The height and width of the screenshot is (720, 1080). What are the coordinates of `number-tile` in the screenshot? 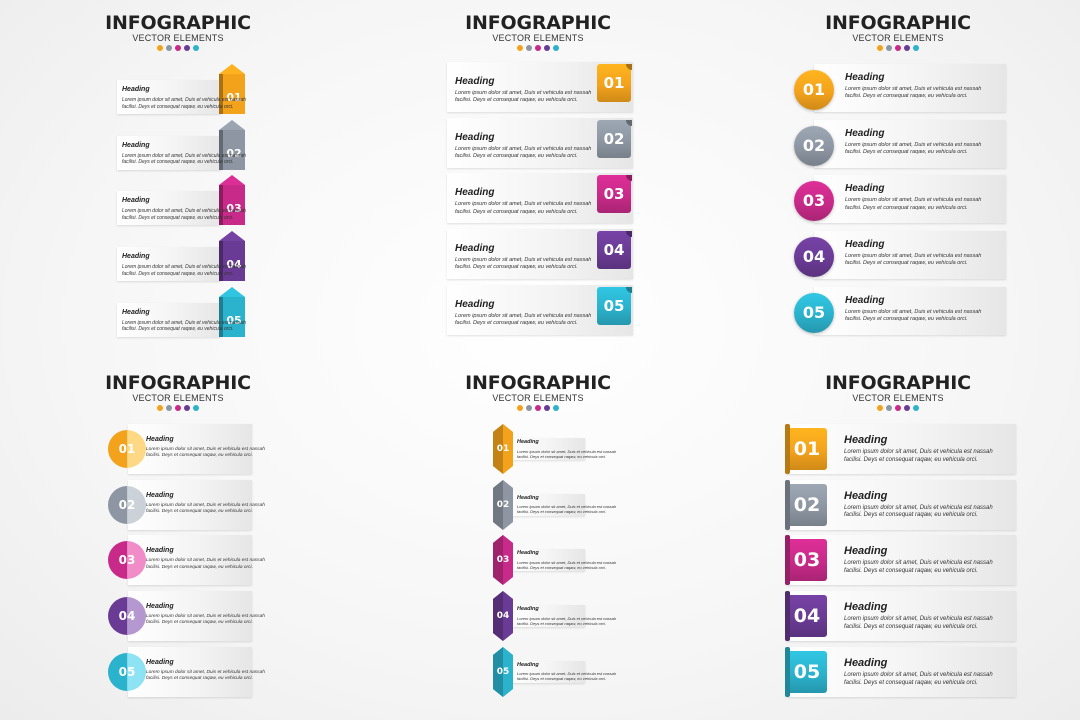 It's located at (614, 83).